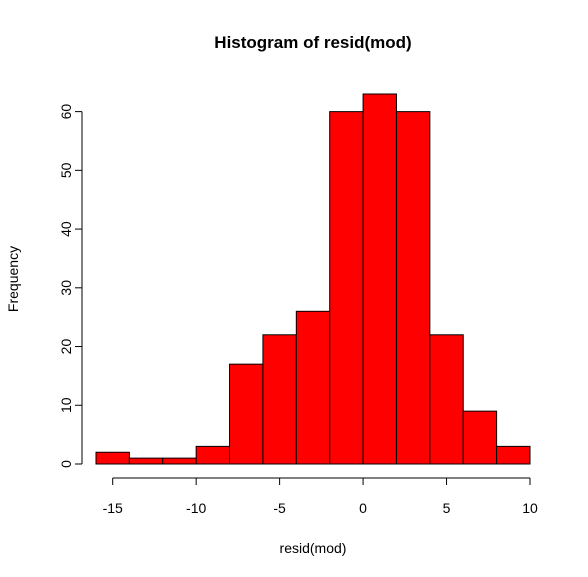 The height and width of the screenshot is (577, 588). What do you see at coordinates (66, 170) in the screenshot?
I see `y-tick-label: 50` at bounding box center [66, 170].